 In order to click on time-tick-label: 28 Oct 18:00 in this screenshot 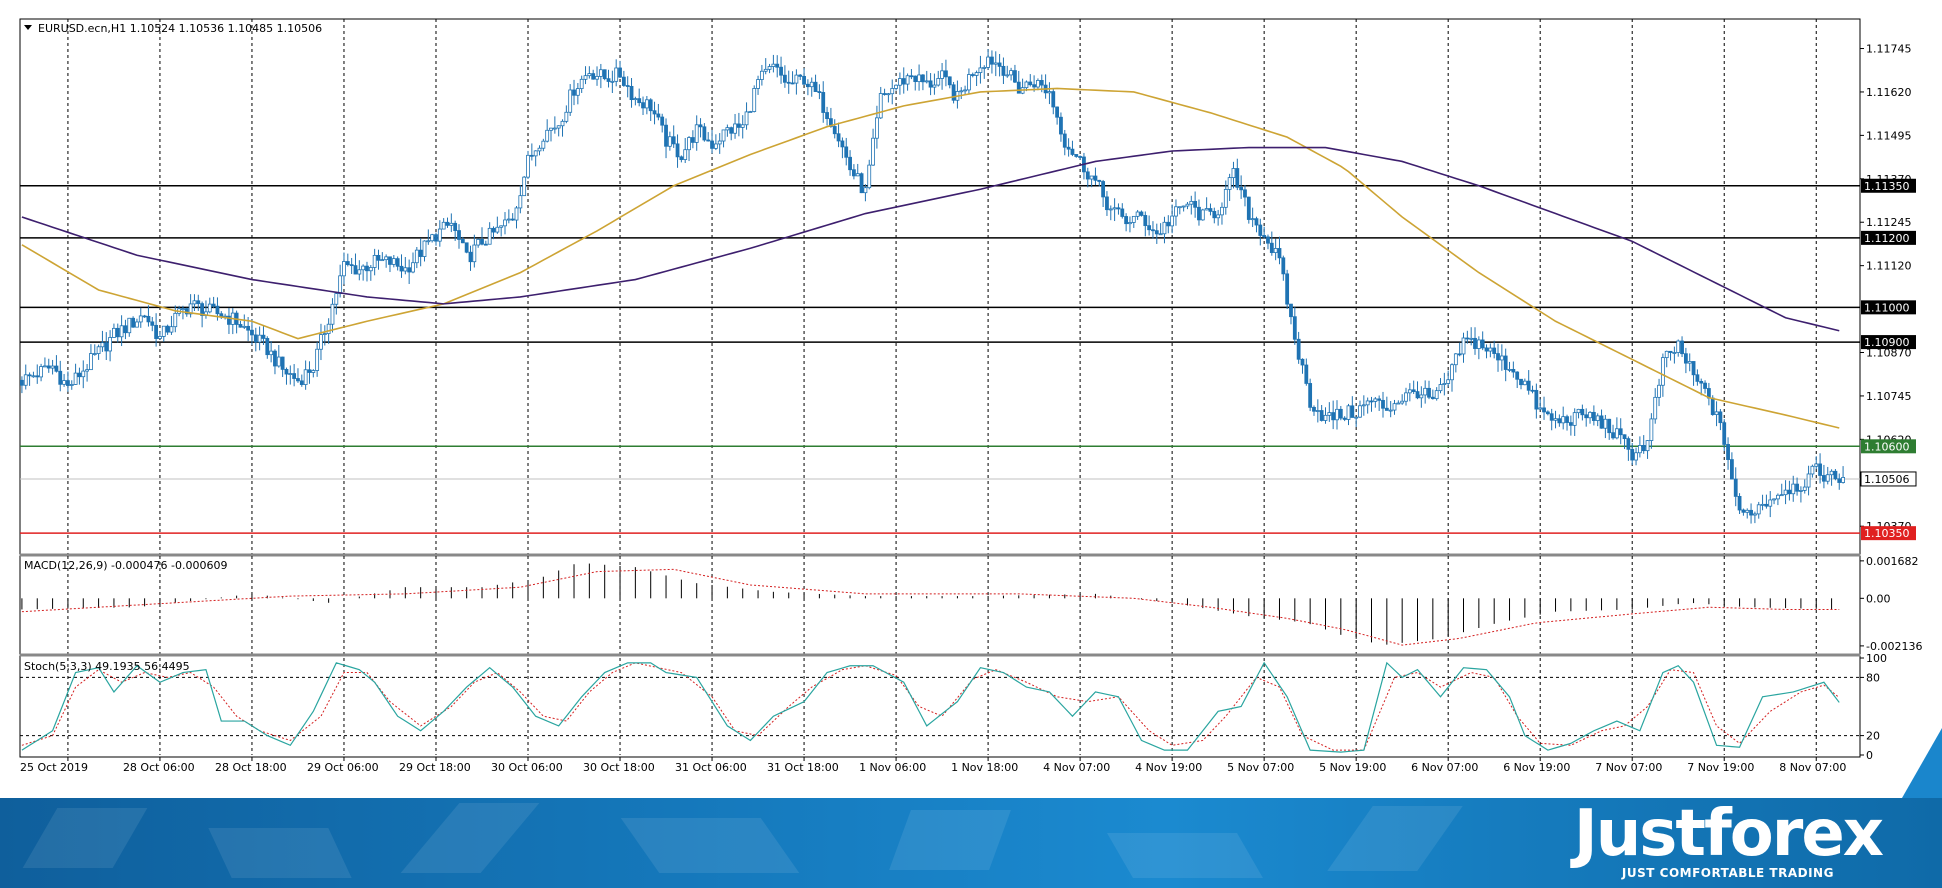, I will do `click(251, 767)`.